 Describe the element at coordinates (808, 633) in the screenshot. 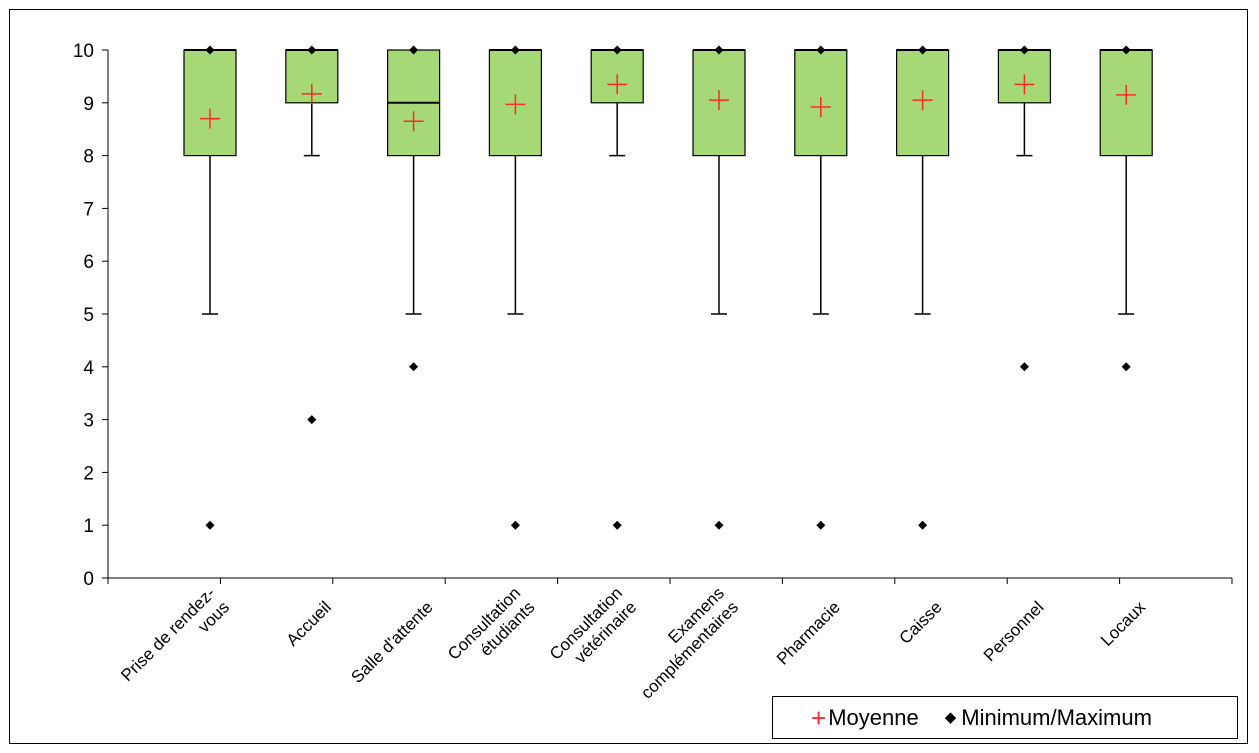

I see `x-category-label: Pharmacie` at that location.